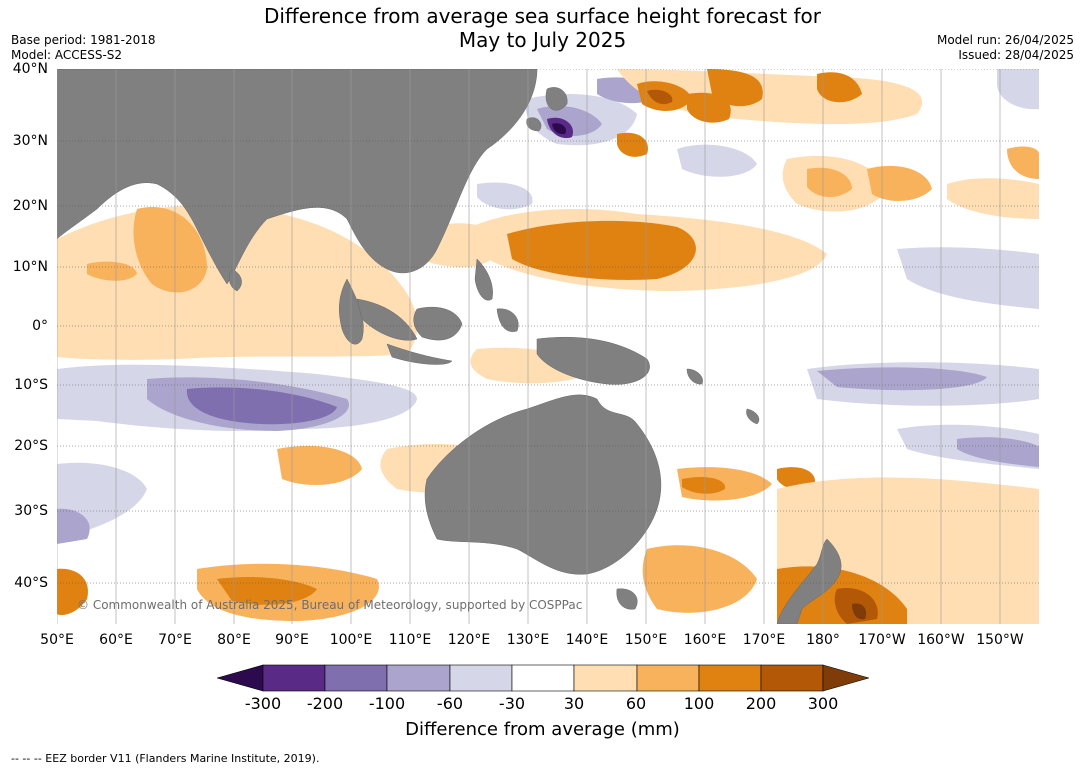 This screenshot has height=770, width=1085. What do you see at coordinates (325, 703) in the screenshot?
I see `colorbar-tick-label: -200` at bounding box center [325, 703].